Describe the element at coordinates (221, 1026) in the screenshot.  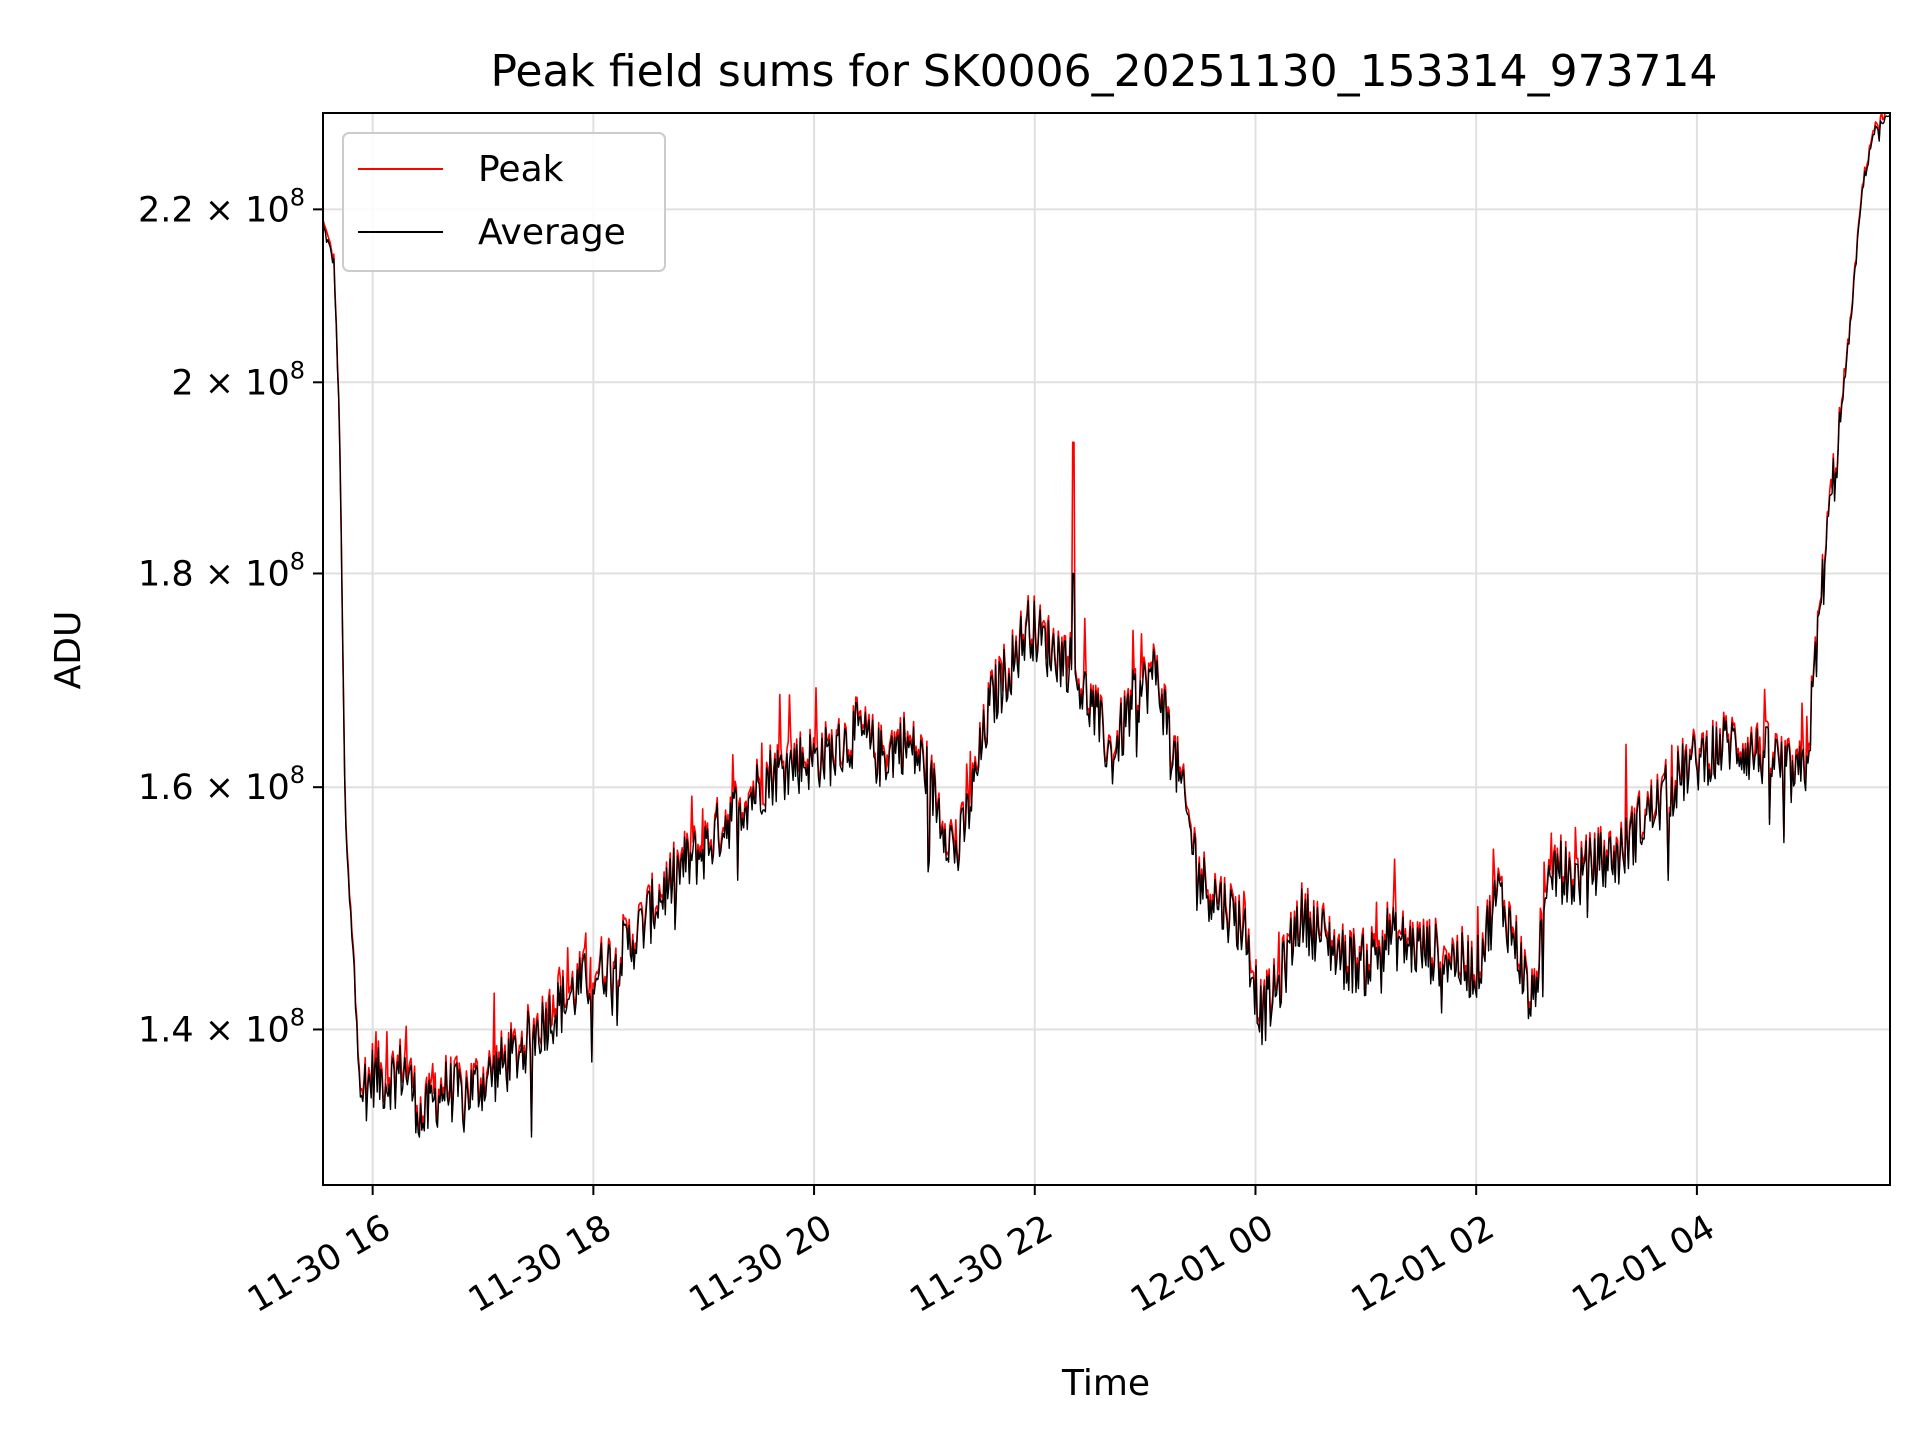
I see `y-tick-label: 1.4 × 108` at that location.